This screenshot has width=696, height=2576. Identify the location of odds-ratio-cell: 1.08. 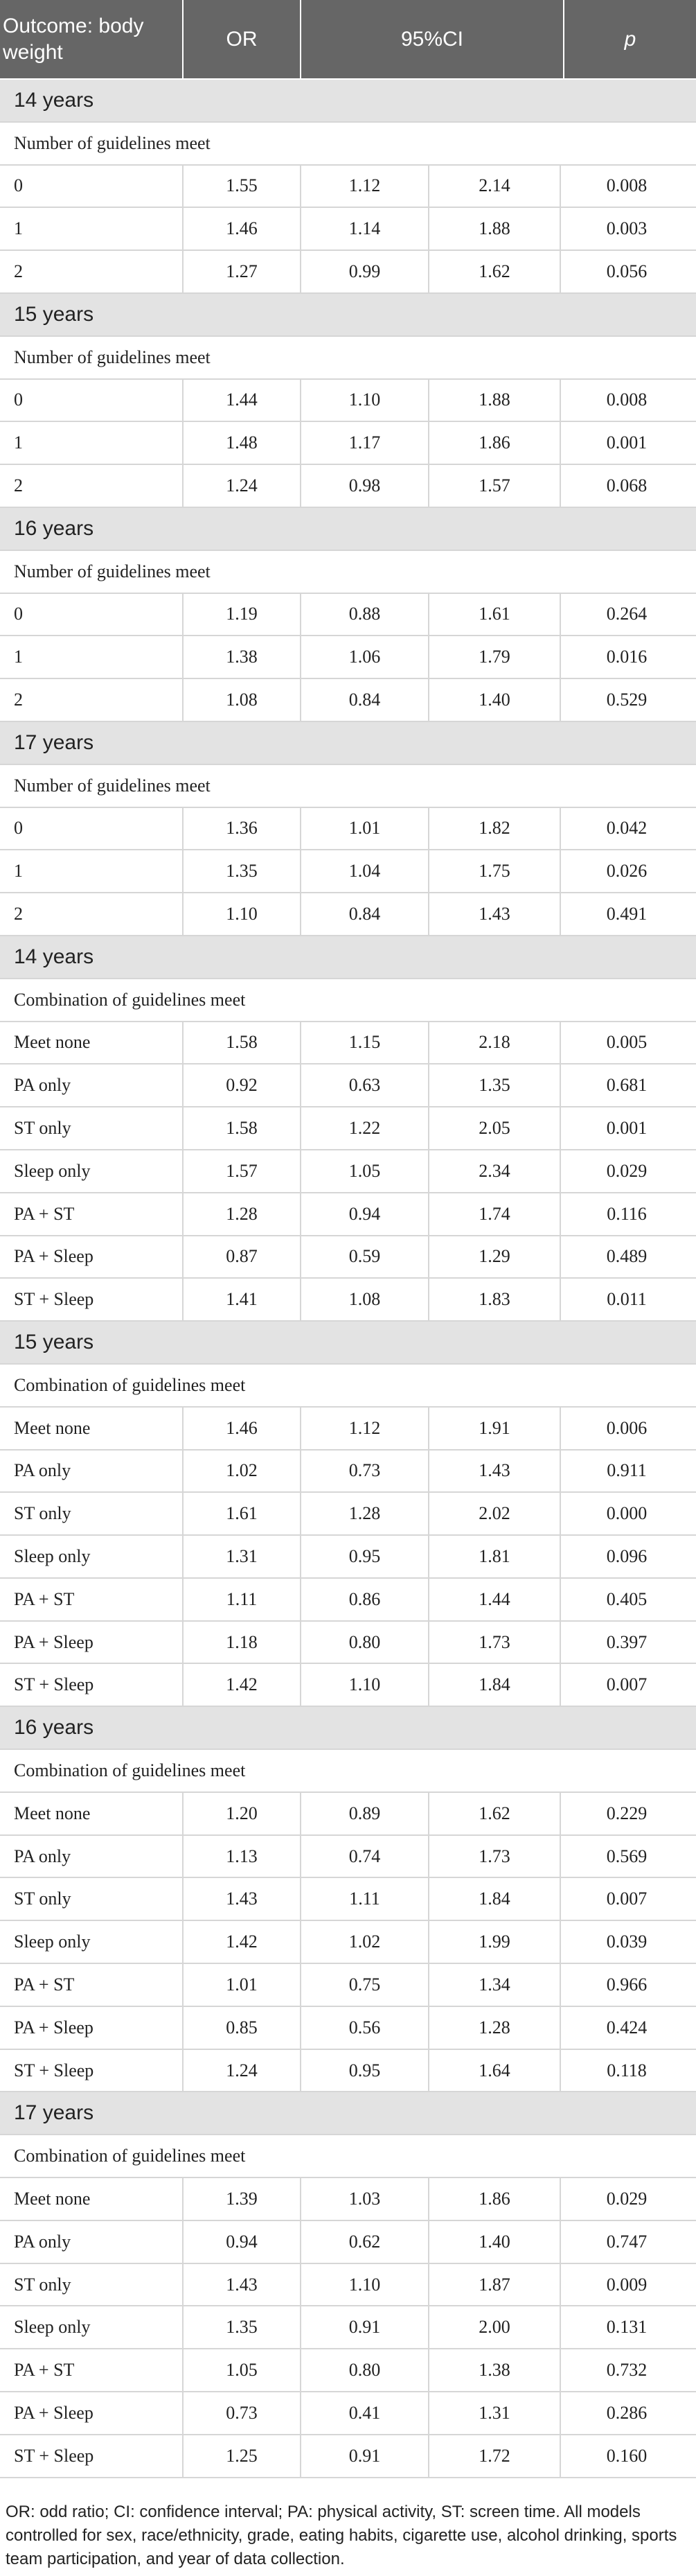
(242, 700).